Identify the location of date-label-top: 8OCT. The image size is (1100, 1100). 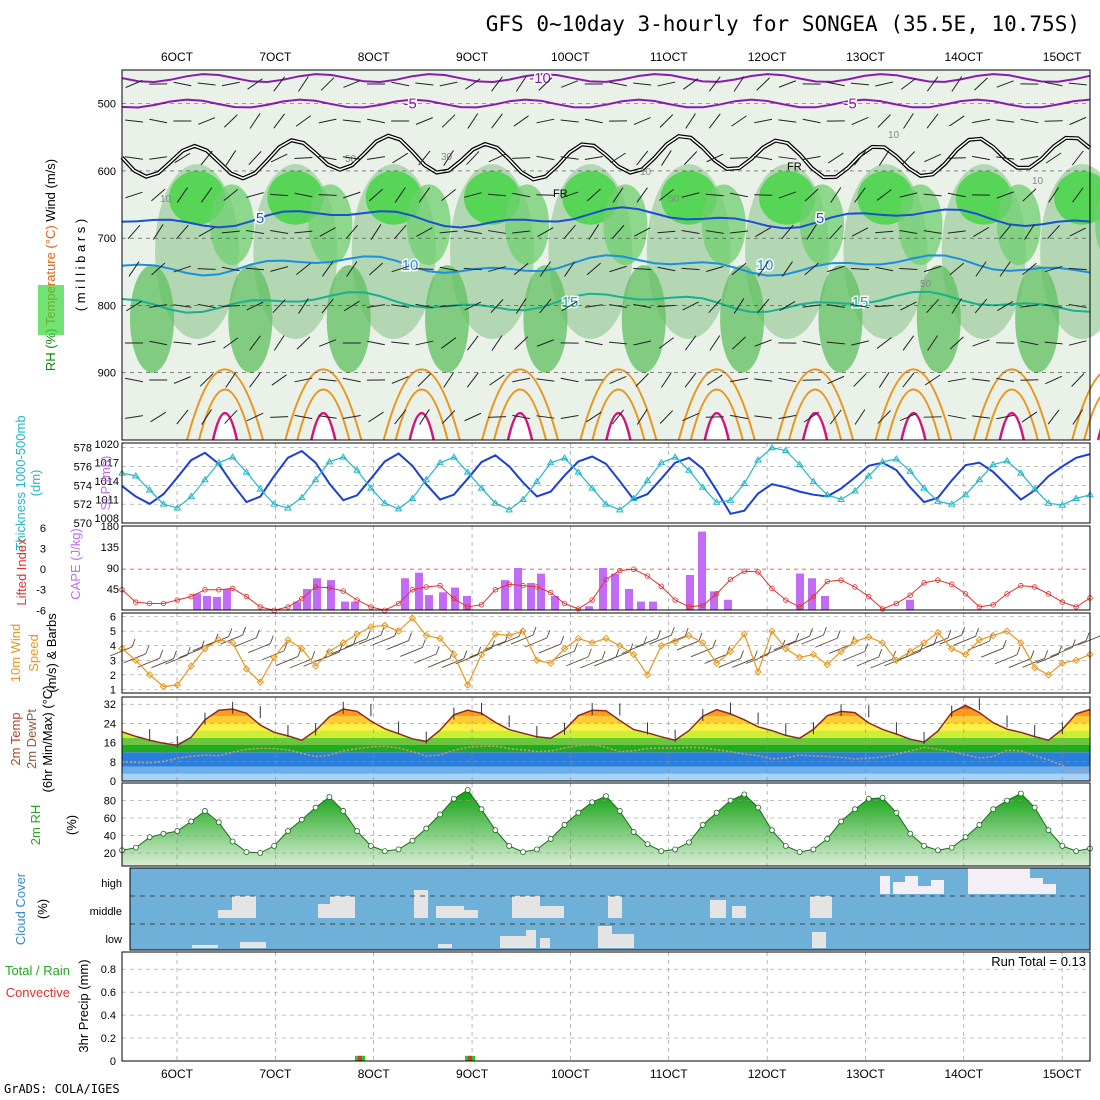
(374, 57).